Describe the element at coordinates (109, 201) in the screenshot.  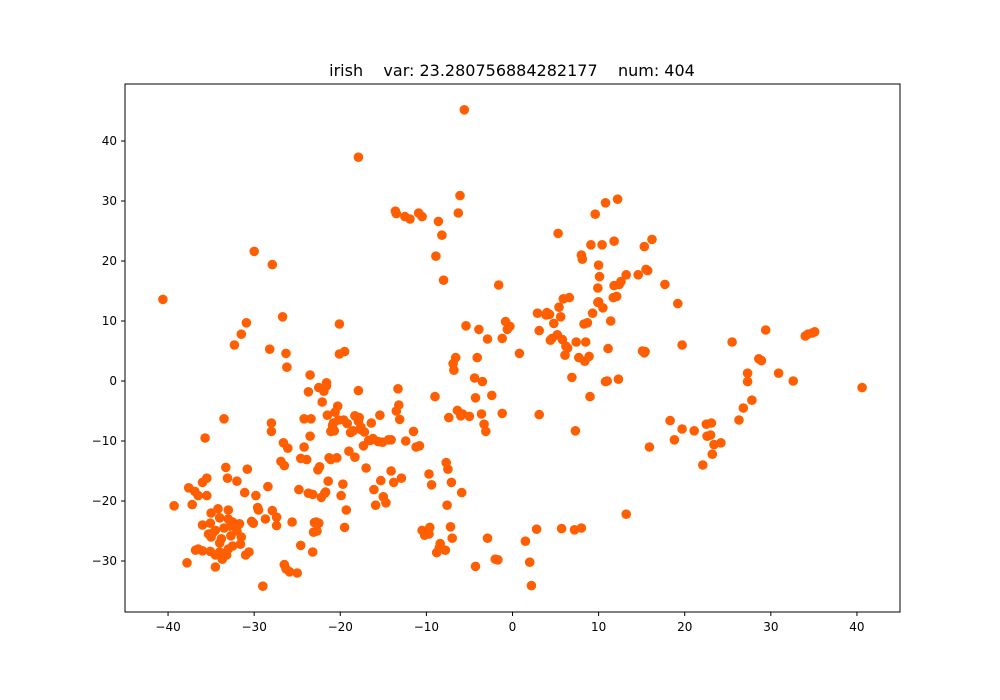
I see `y-tick-label: 30` at that location.